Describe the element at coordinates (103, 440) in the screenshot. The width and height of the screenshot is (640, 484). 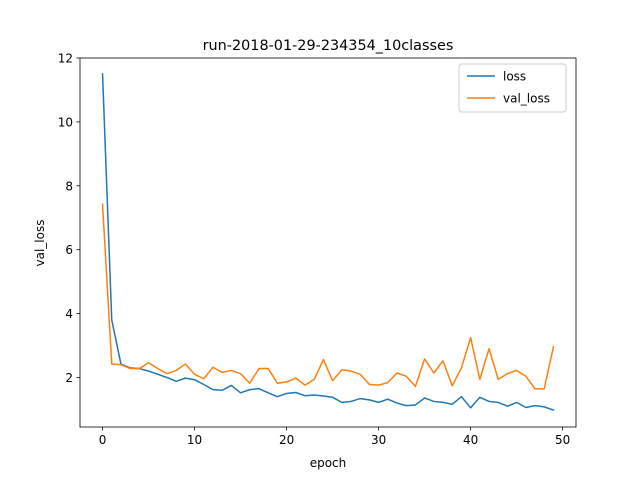
I see `x-tick-label: 0` at that location.